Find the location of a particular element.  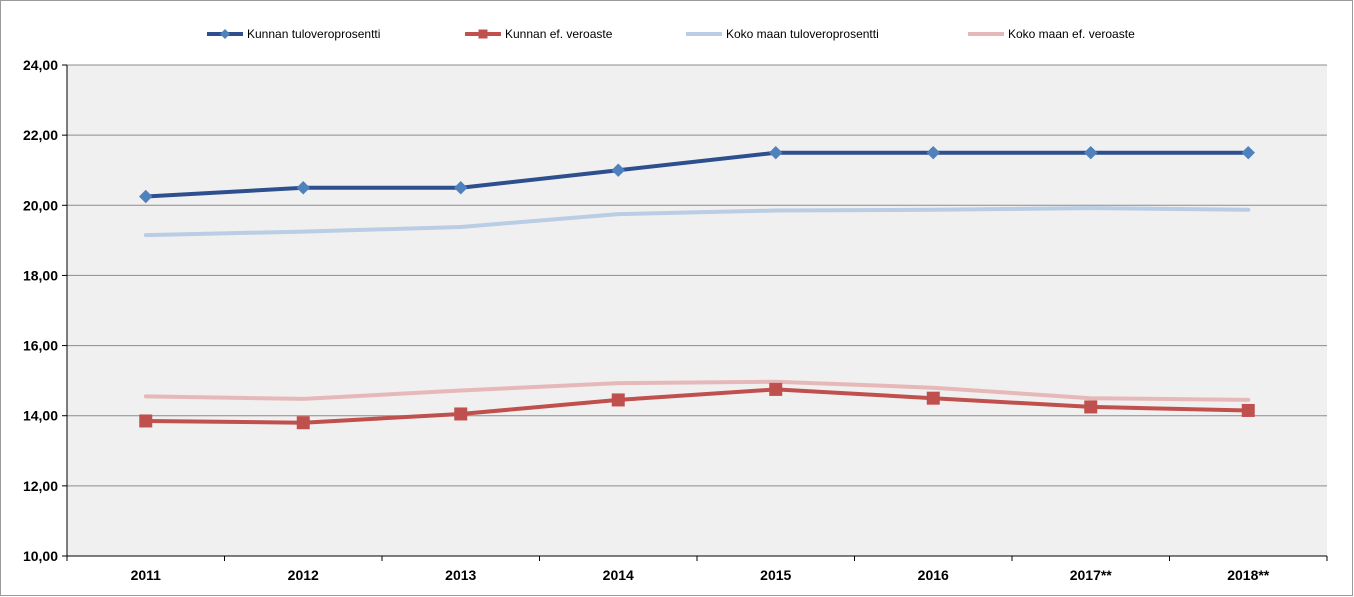

x-tick-label: 2017** is located at coordinates (1091, 575).